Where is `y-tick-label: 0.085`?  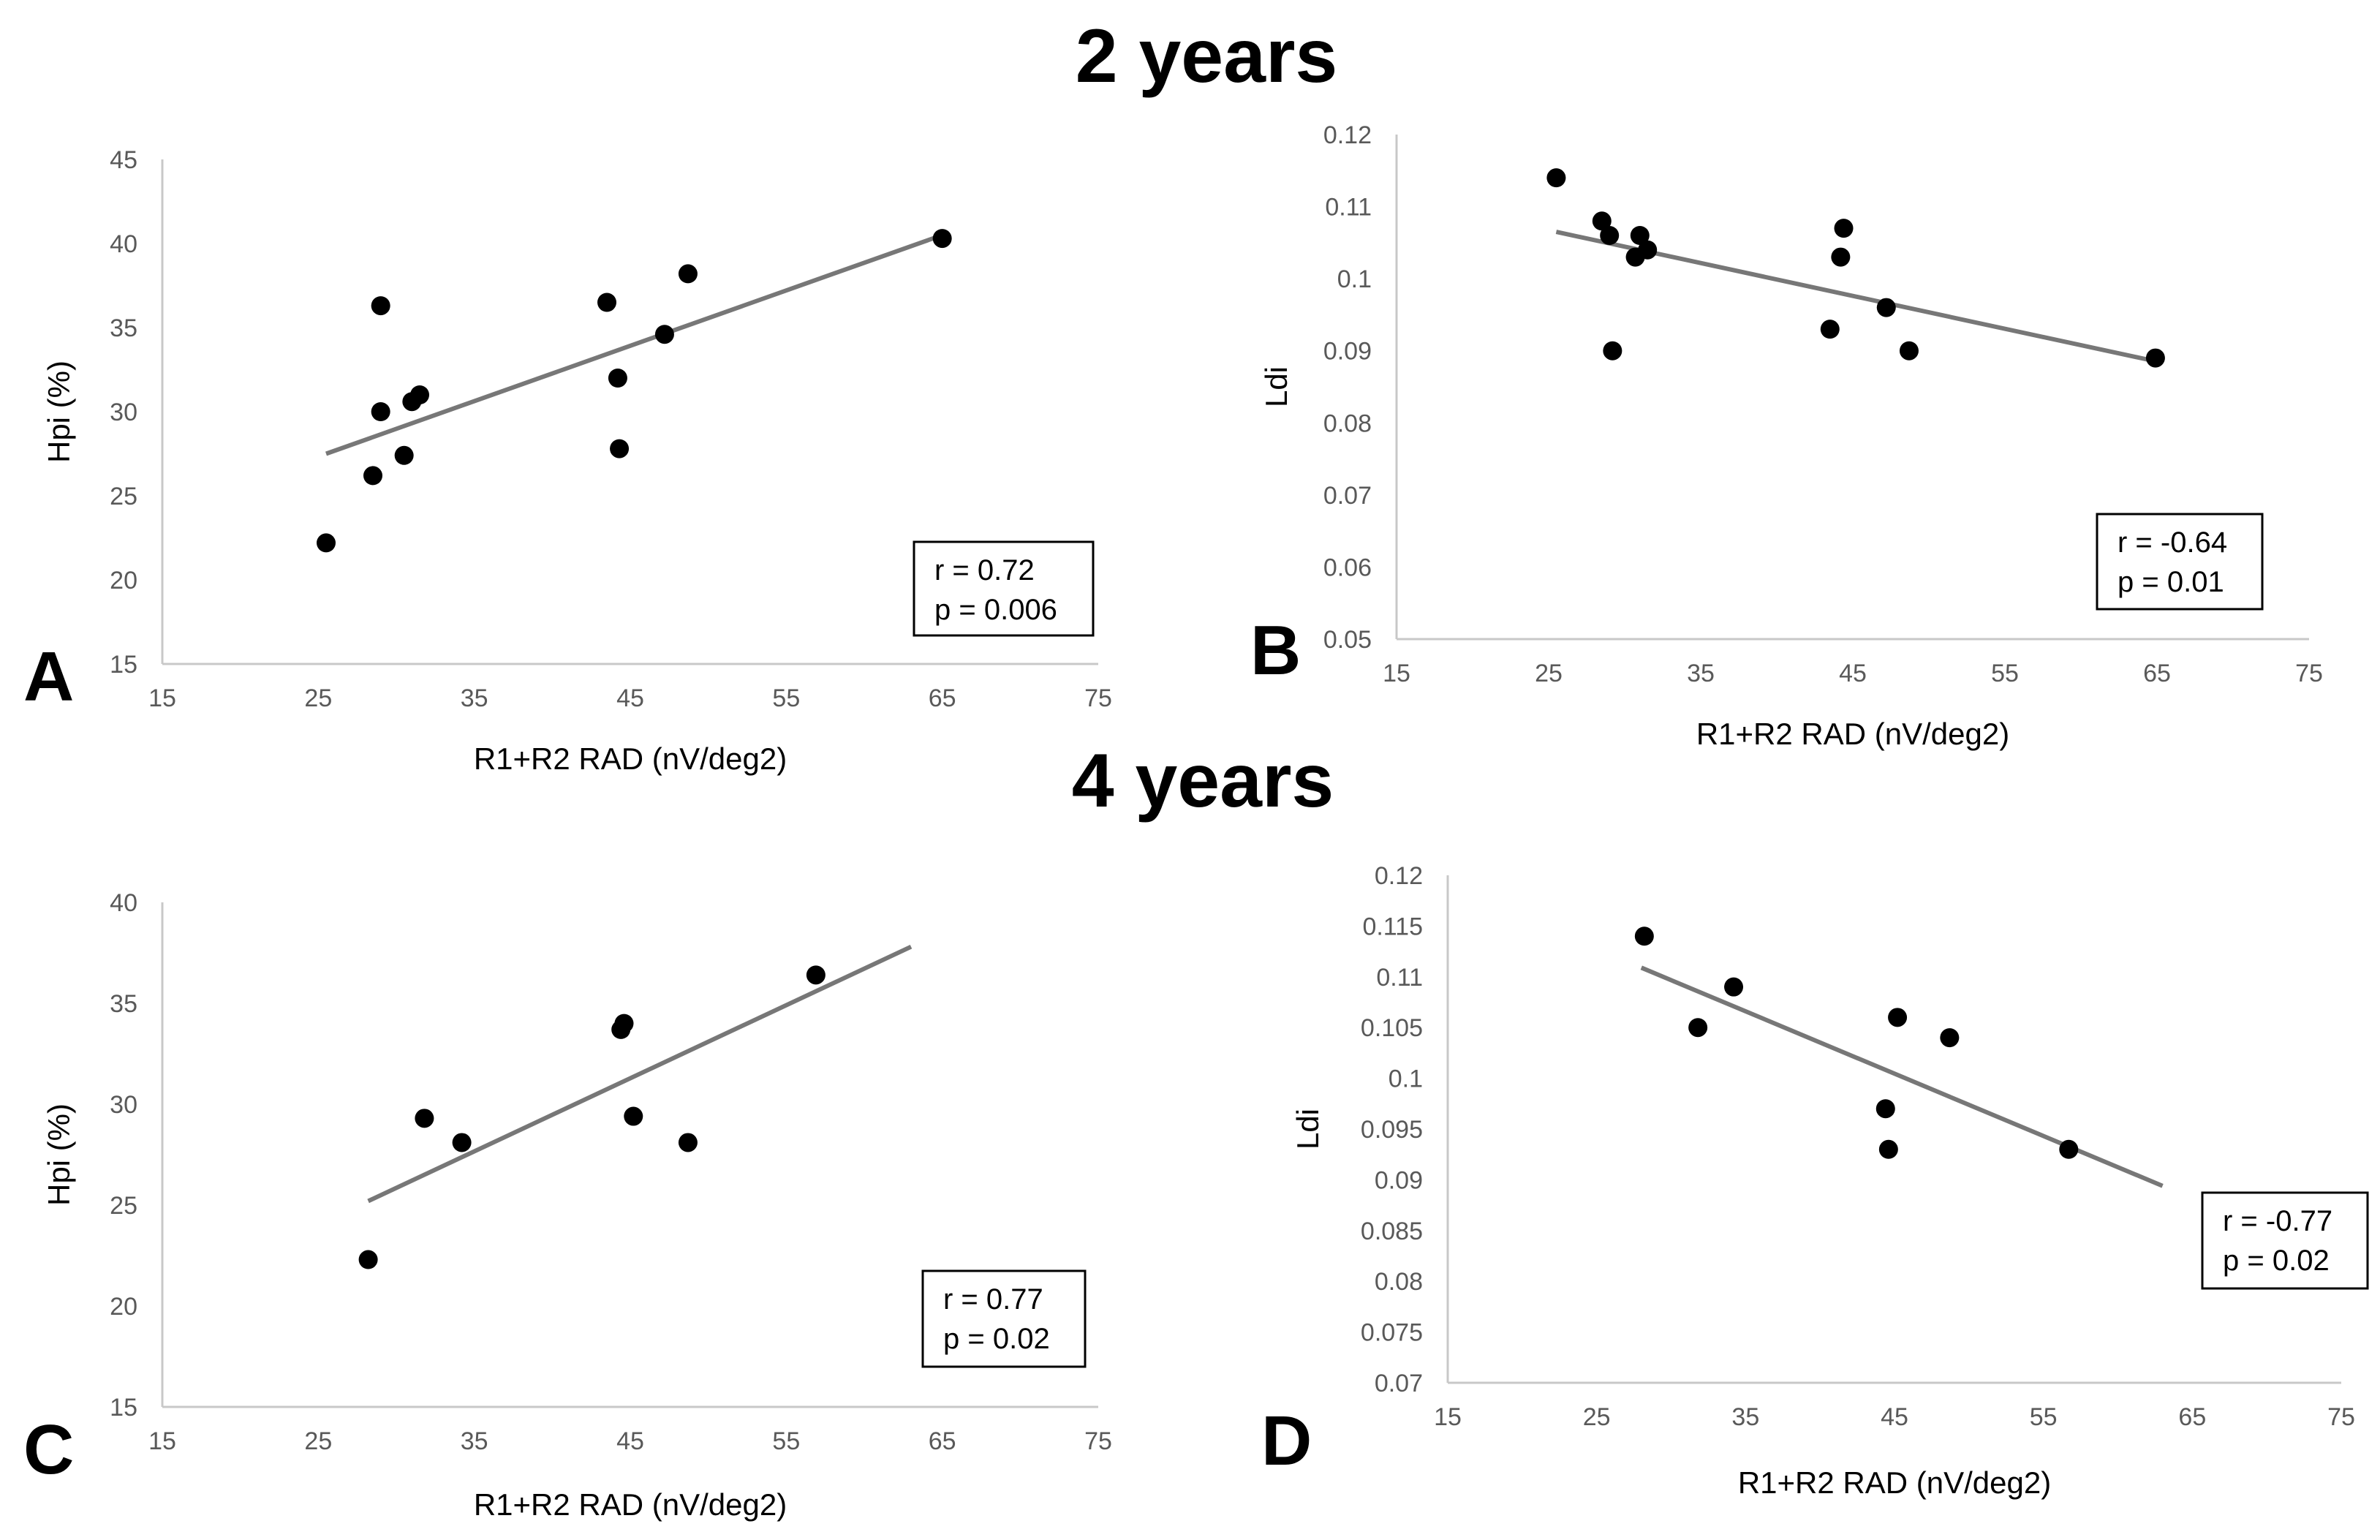
y-tick-label: 0.085 is located at coordinates (1392, 1231).